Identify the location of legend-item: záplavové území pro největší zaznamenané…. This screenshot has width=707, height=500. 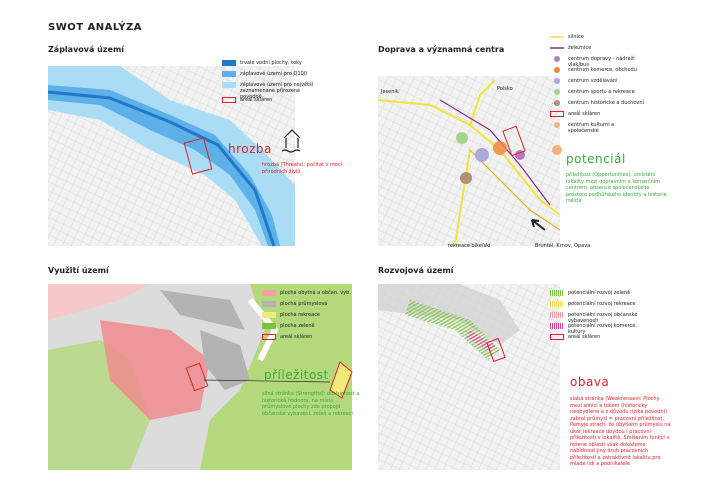
(269, 91).